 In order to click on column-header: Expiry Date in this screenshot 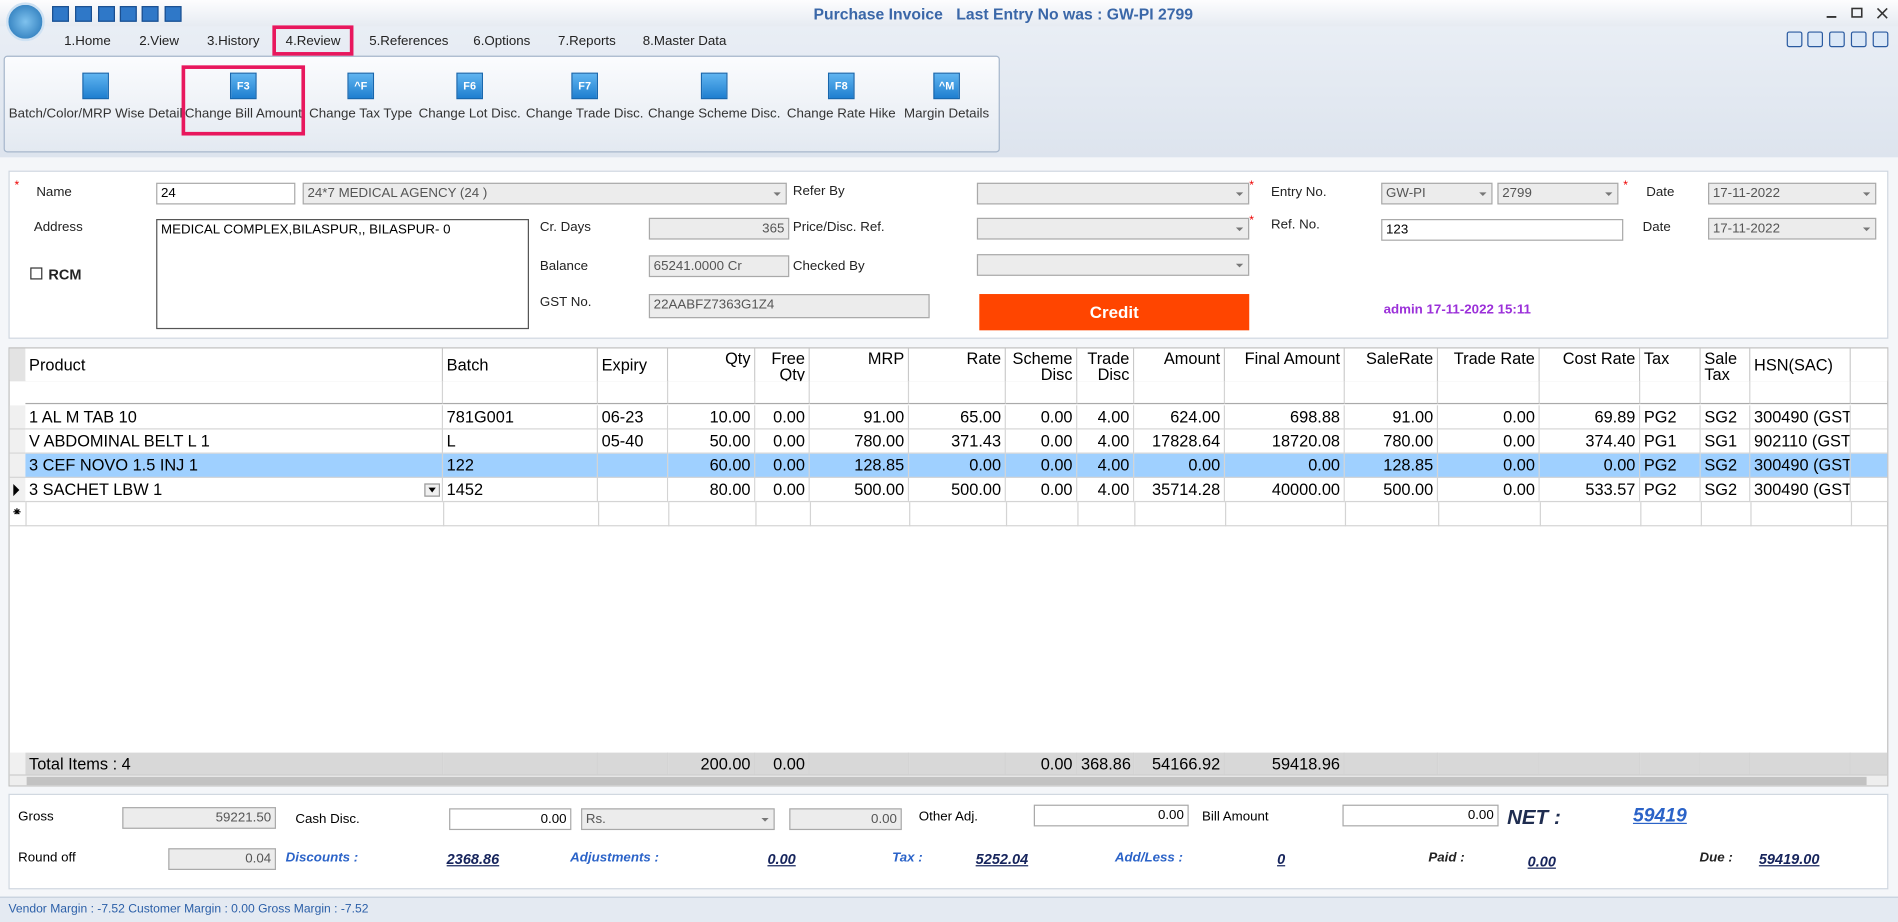, I will do `click(633, 365)`.